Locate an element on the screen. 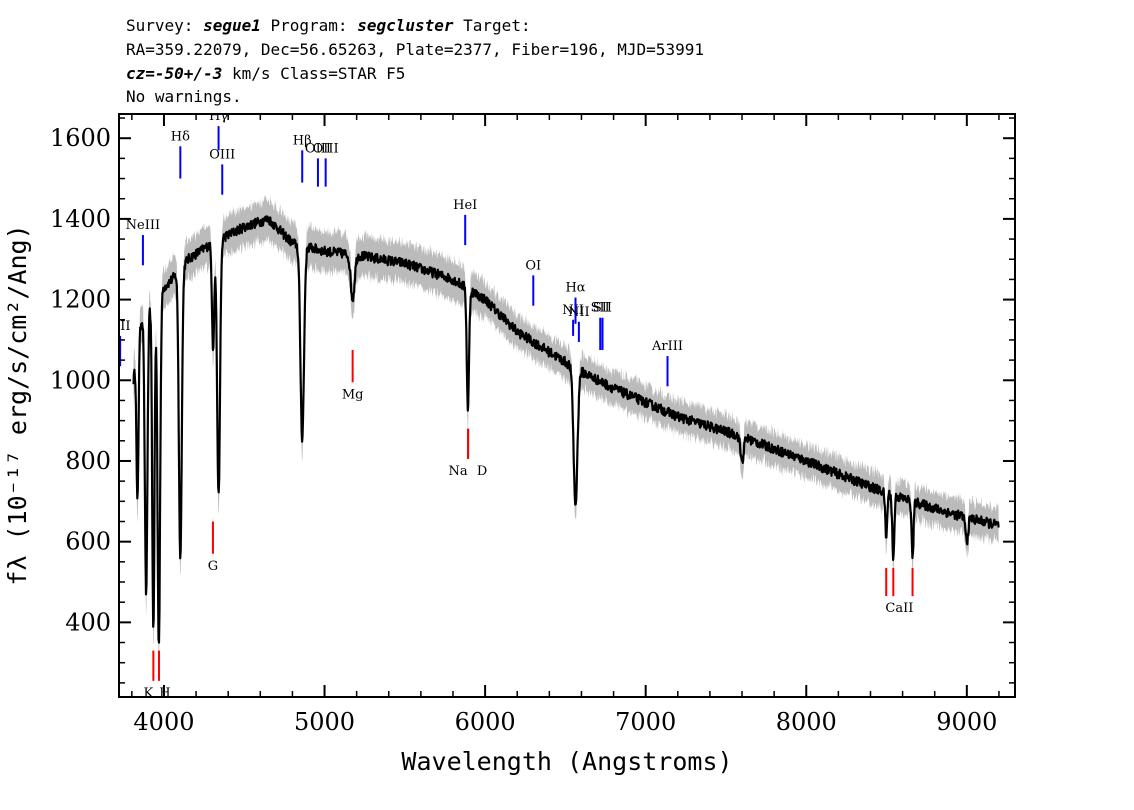  x-tick-label: 4000 is located at coordinates (163, 722).